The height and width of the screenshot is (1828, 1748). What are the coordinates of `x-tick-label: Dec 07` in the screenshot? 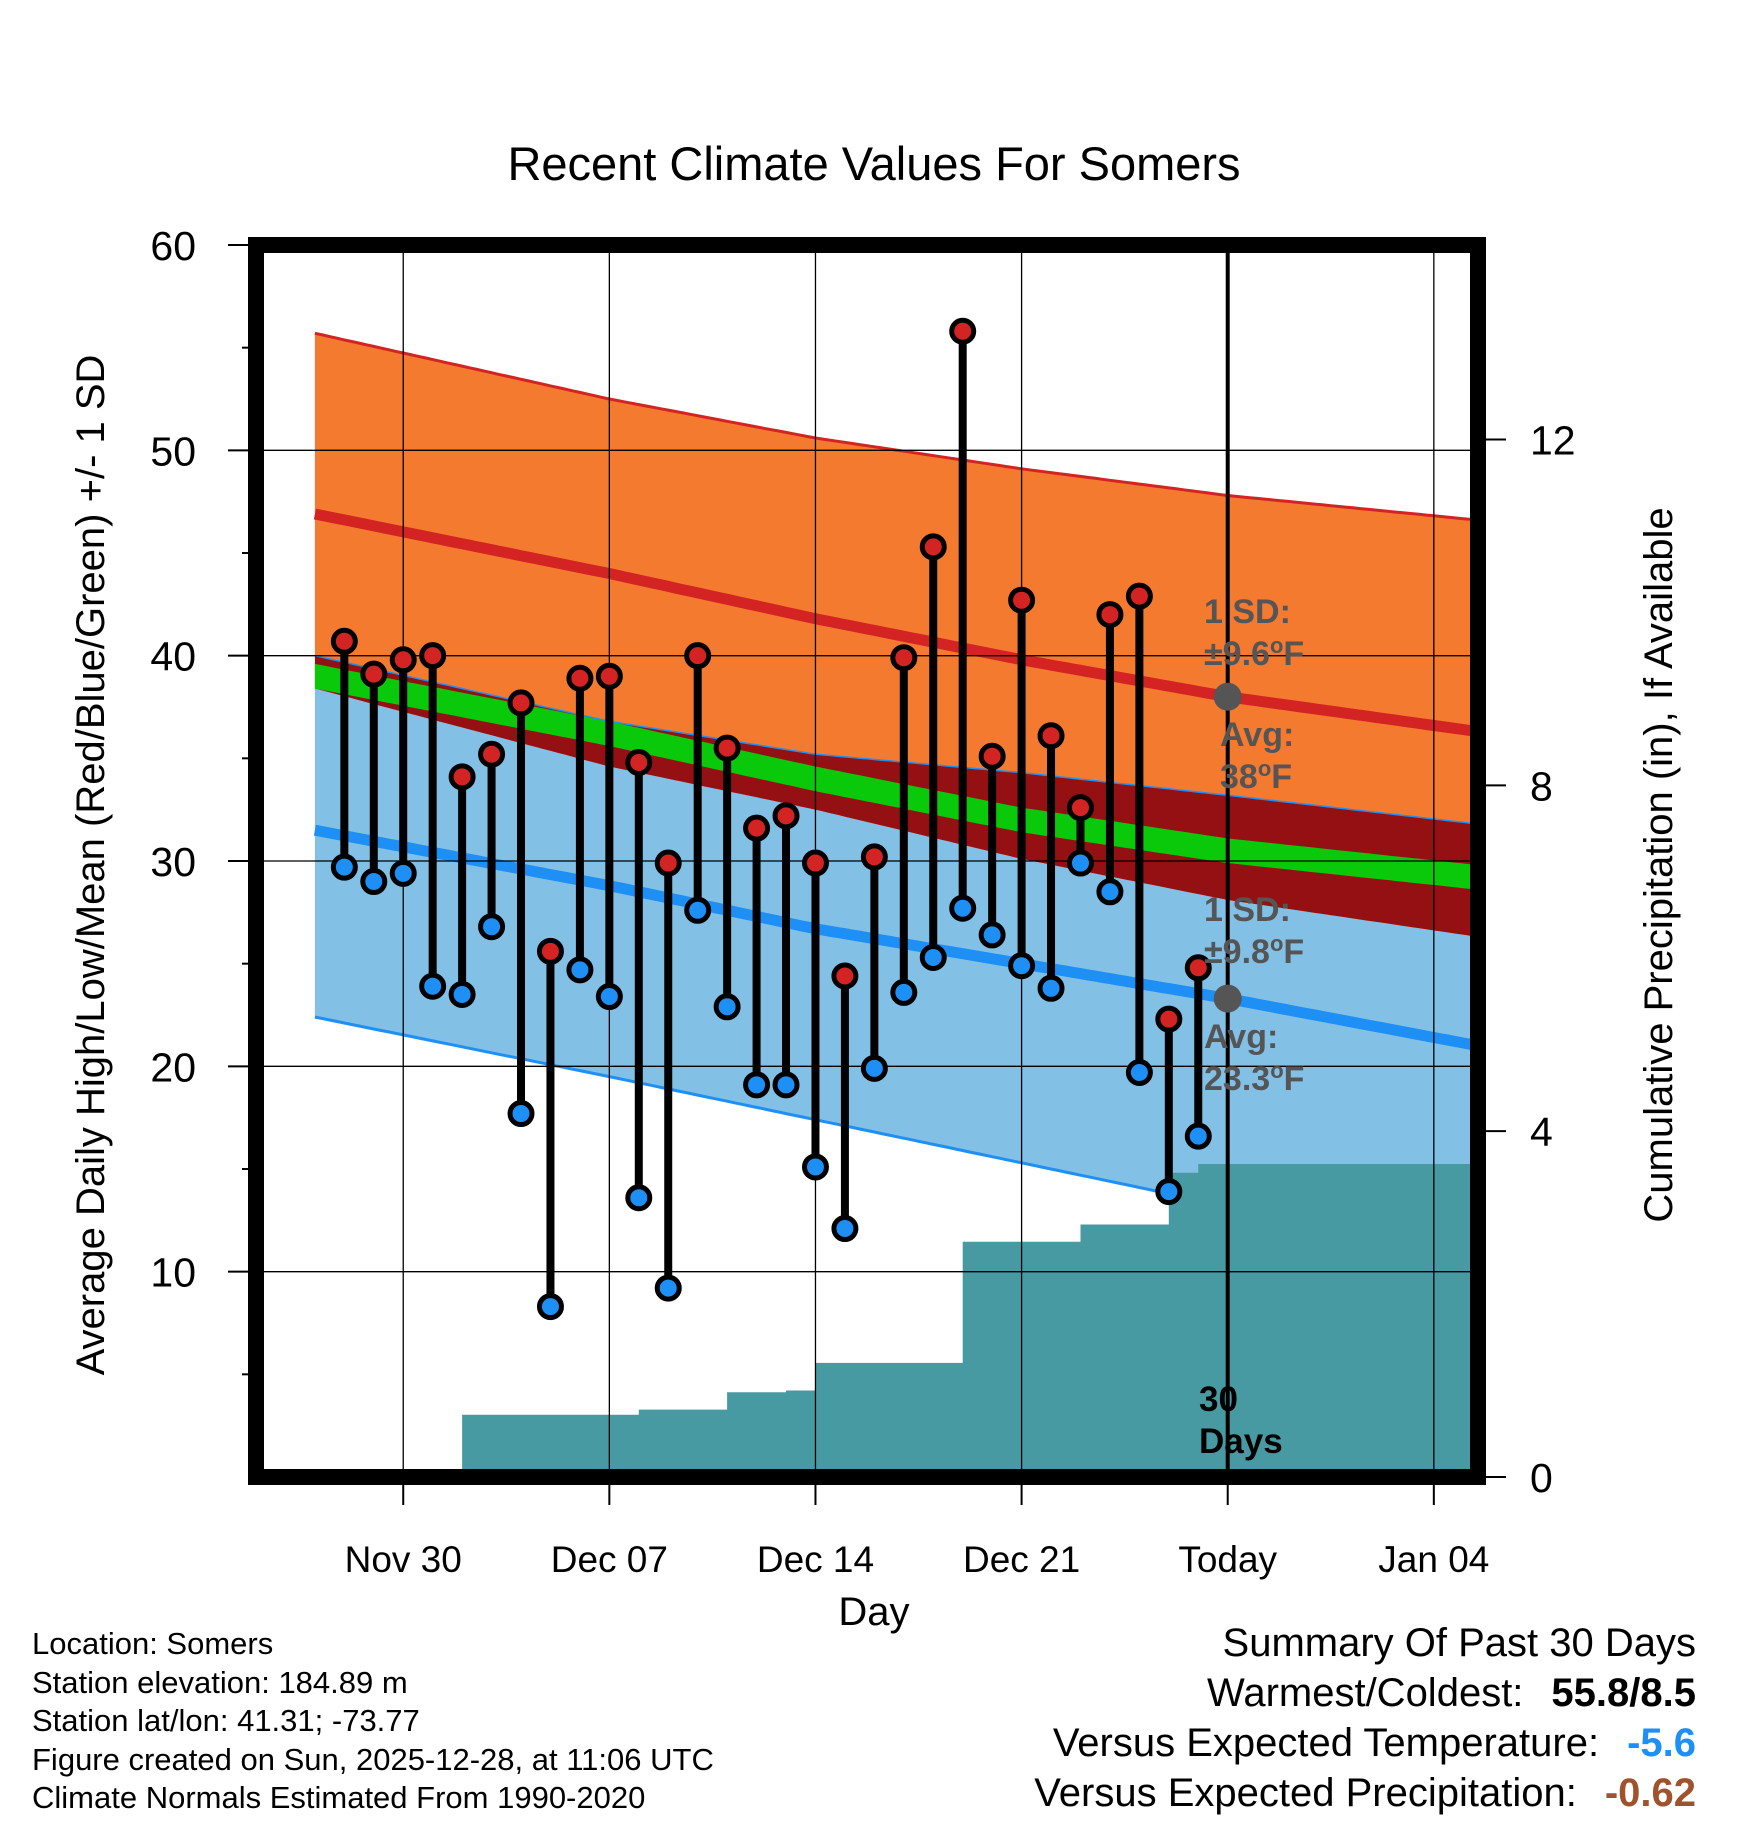 It's located at (609, 1559).